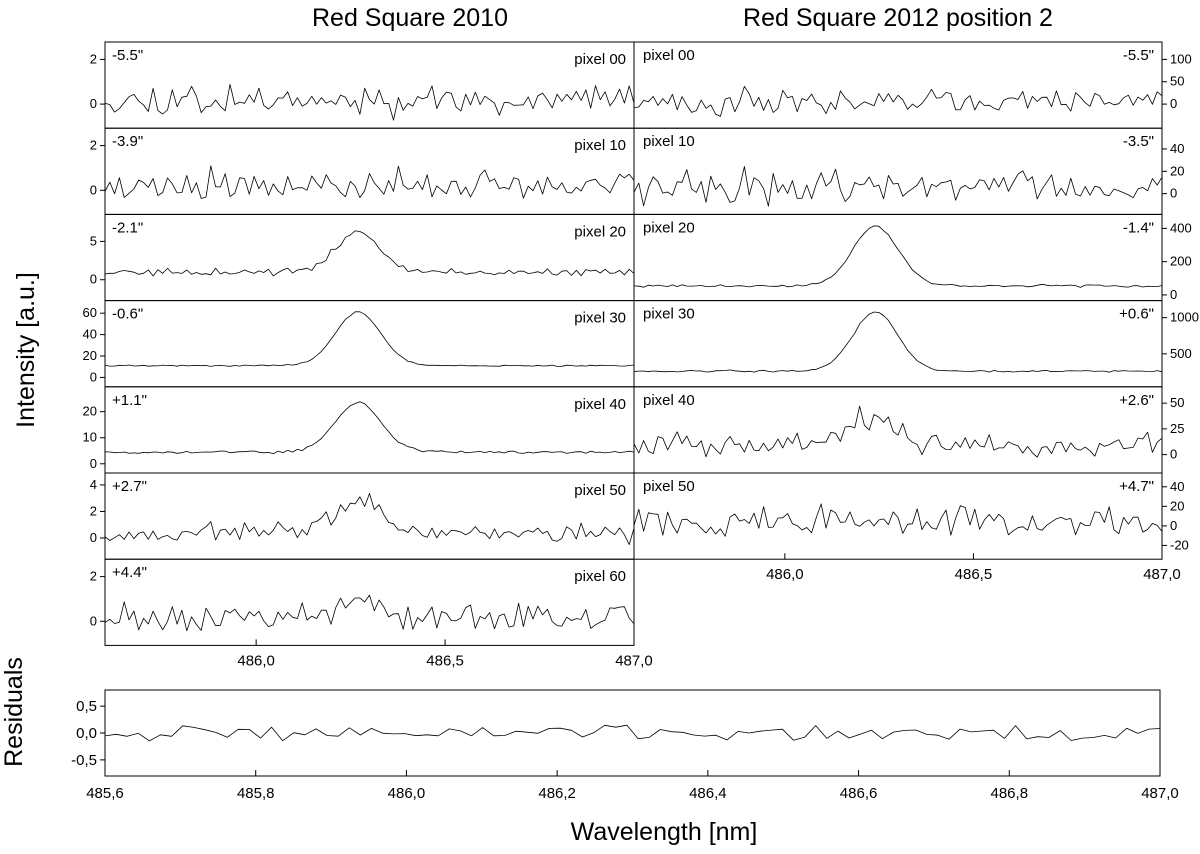 Image resolution: width=1200 pixels, height=854 pixels. I want to click on y-tick-label: 2, so click(93, 58).